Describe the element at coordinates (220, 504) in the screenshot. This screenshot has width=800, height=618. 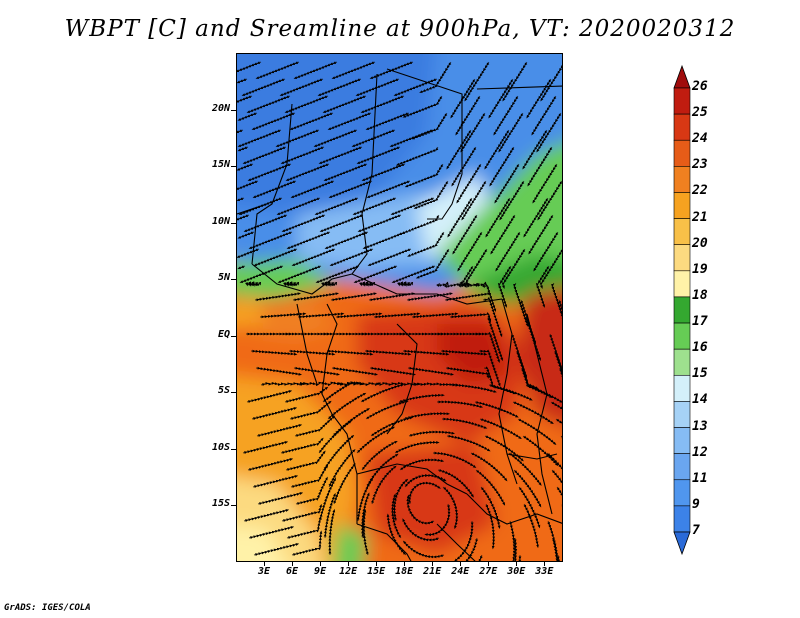
I see `lat-tick-label: 15S` at that location.